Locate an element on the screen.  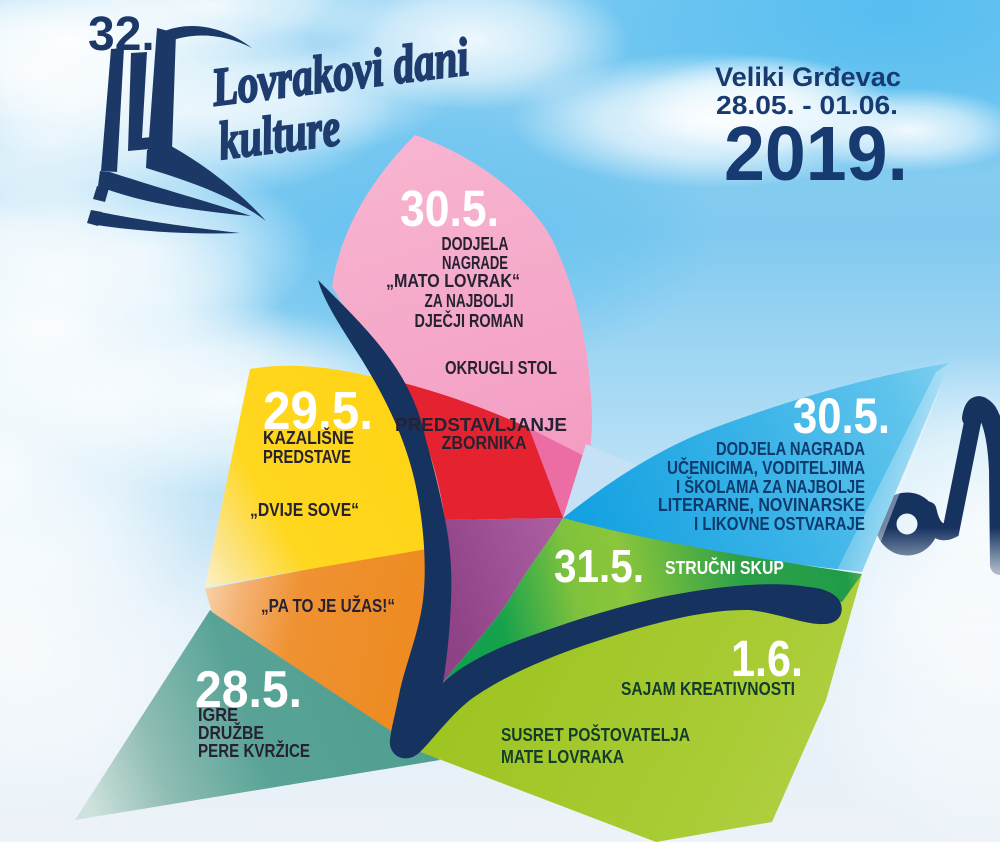
svg-text: I ŠKOLAMA ZA NAJBOLJE is located at coordinates (770, 486).